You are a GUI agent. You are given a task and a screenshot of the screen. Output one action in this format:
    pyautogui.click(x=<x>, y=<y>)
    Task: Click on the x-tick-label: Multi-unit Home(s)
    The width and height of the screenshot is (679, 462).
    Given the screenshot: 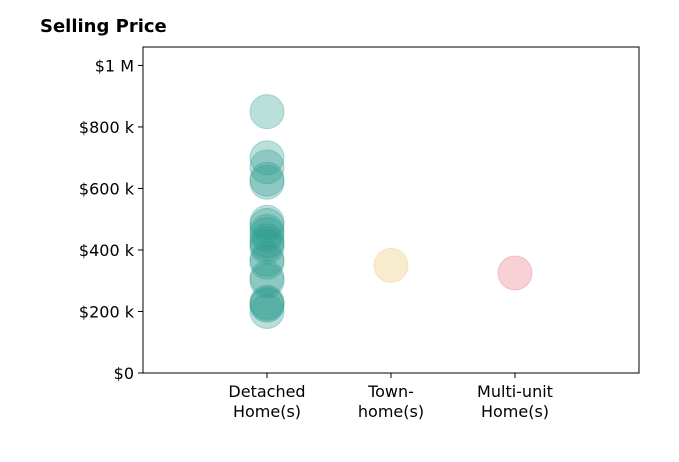 What is the action you would take?
    pyautogui.click(x=515, y=401)
    